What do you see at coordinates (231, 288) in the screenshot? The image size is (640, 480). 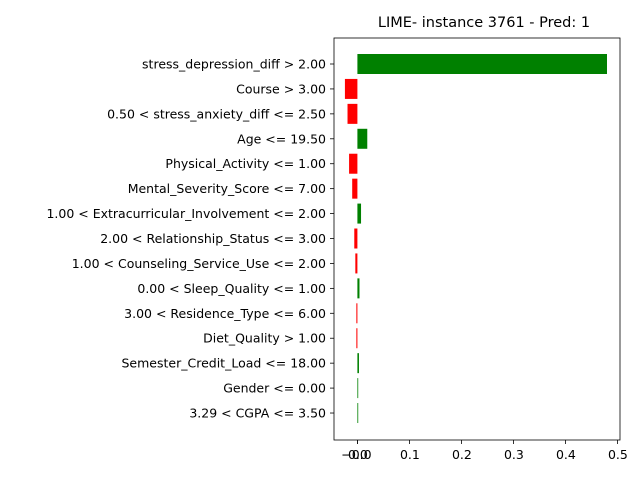 I see `y-tick-label-10: 0.00 < Sleep_Quality <= 1.00` at bounding box center [231, 288].